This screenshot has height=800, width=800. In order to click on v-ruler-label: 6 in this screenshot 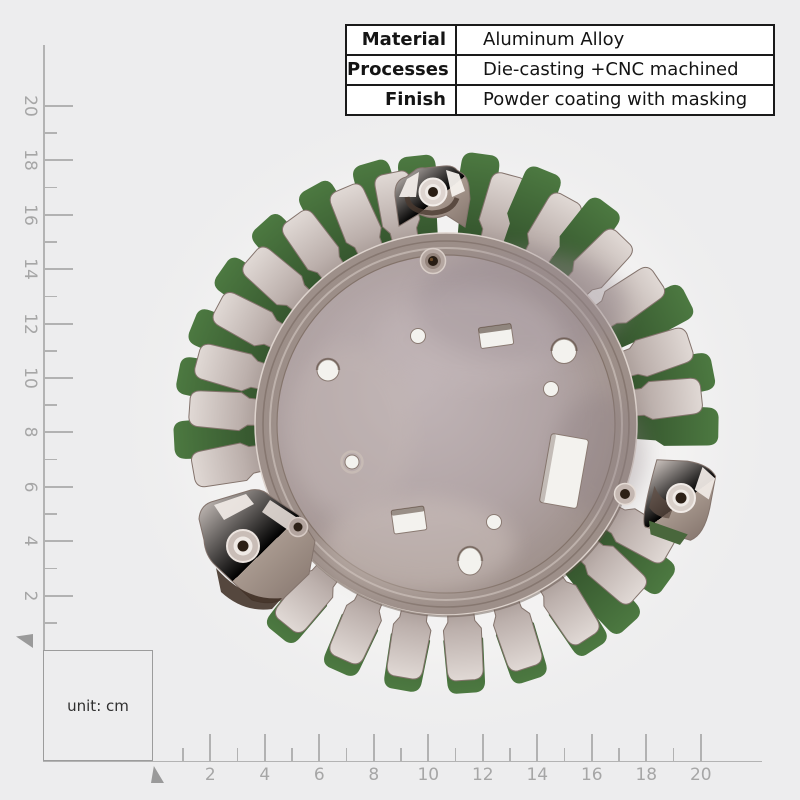, I will do `click(30, 487)`.